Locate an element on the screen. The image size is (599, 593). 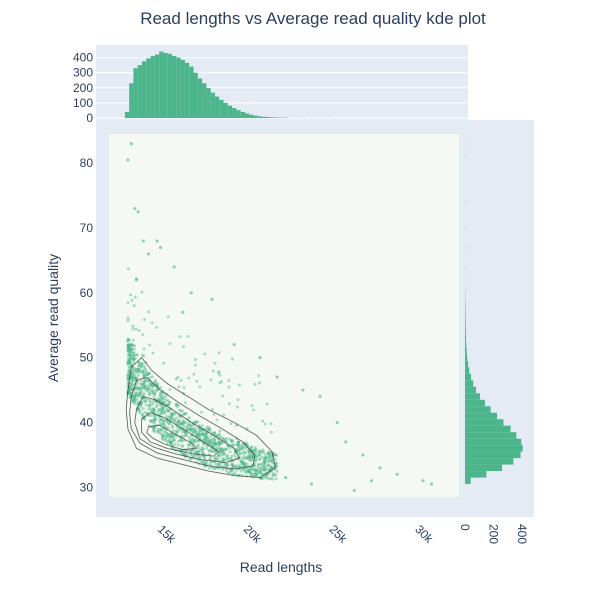
y-tick-label: 60 is located at coordinates (87, 293).